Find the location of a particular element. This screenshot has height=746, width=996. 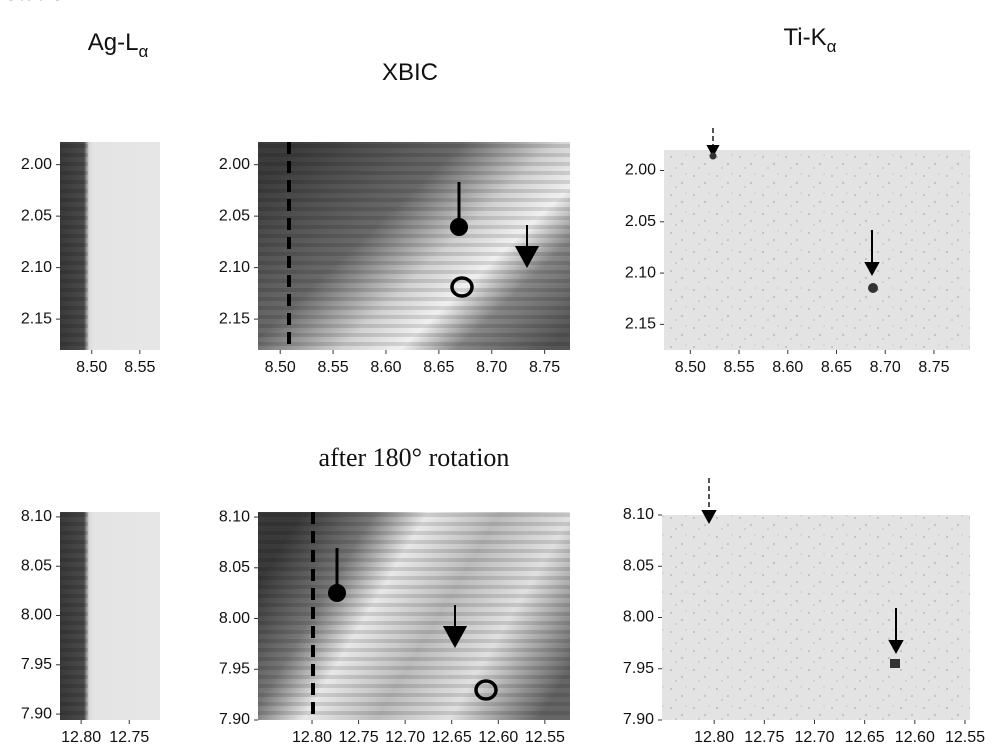

column-title: XBIC is located at coordinates (410, 72).